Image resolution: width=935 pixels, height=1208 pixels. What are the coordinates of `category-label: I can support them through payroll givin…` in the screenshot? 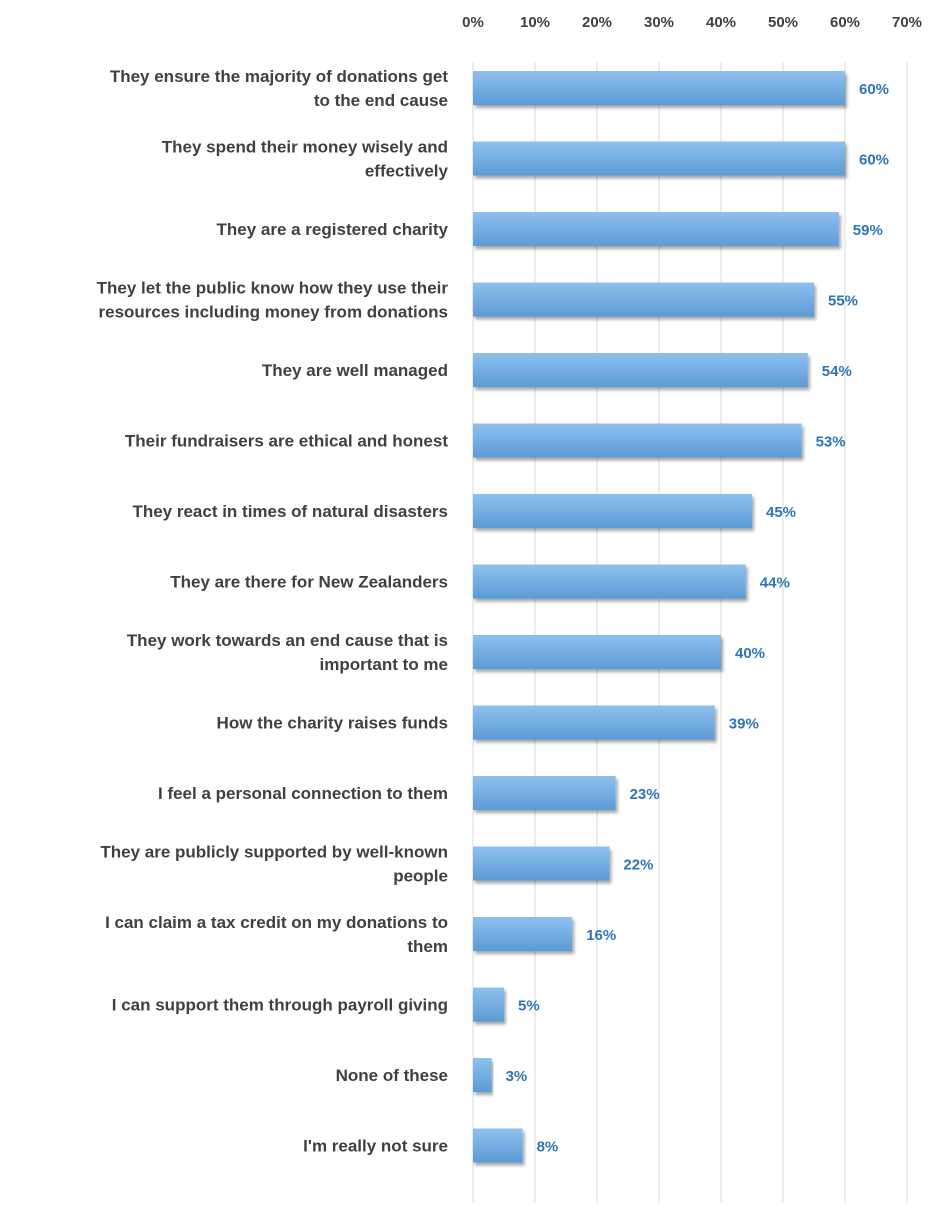 It's located at (280, 1005).